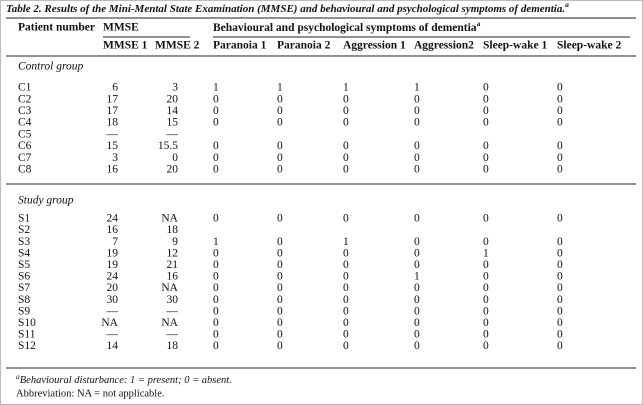 This screenshot has height=405, width=643. I want to click on header-cell: Aggression2, so click(444, 46).